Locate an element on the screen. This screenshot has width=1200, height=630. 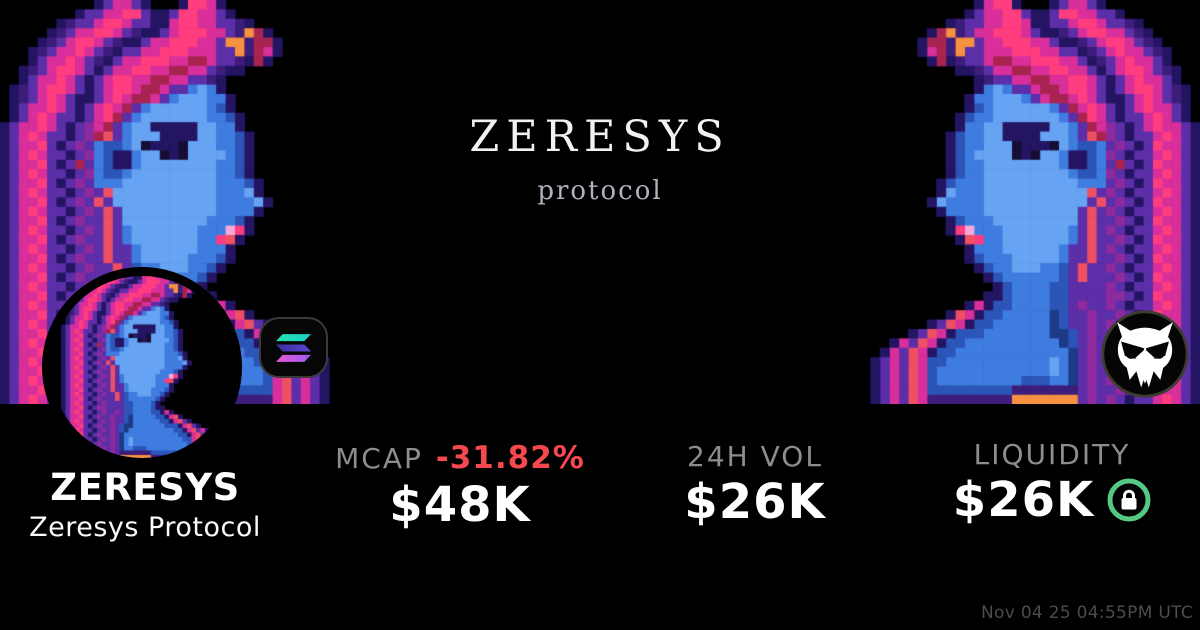
volume-label: 24H VOL is located at coordinates (755, 456).